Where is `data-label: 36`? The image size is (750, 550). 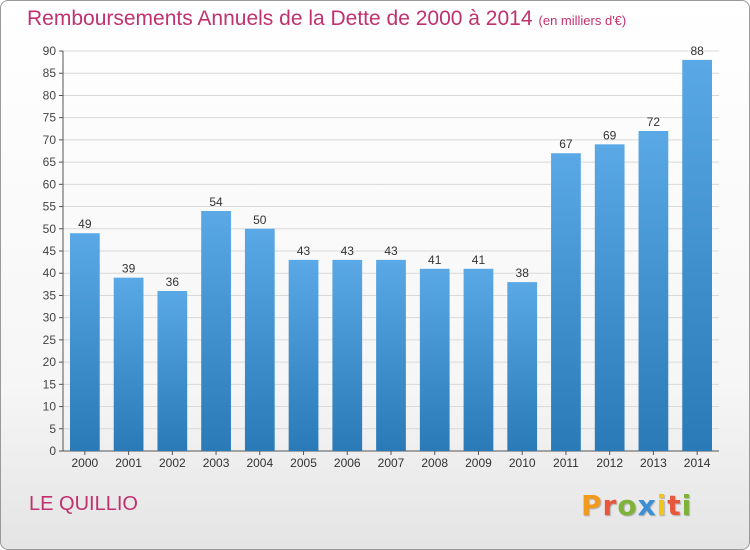 data-label: 36 is located at coordinates (173, 282).